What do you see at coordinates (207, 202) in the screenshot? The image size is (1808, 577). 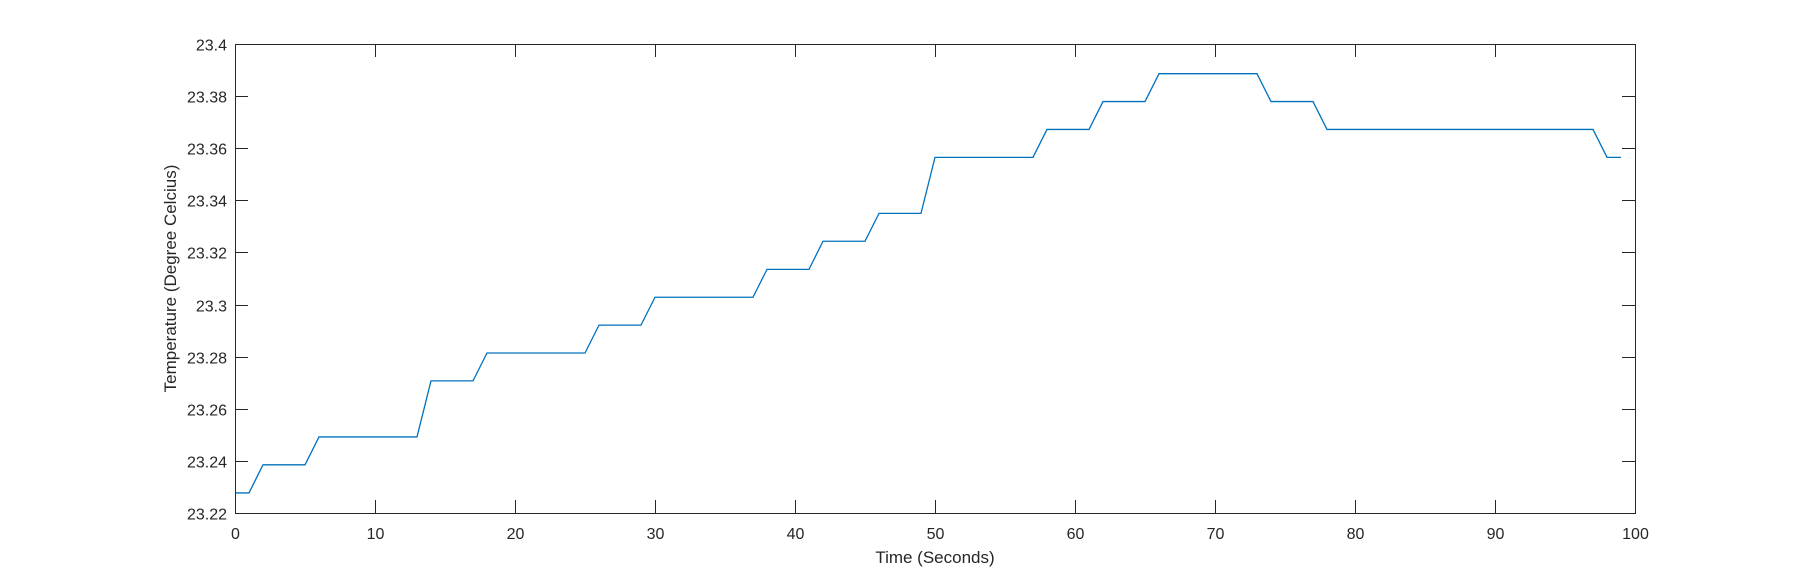 I see `y-tick-label: 23.34` at bounding box center [207, 202].